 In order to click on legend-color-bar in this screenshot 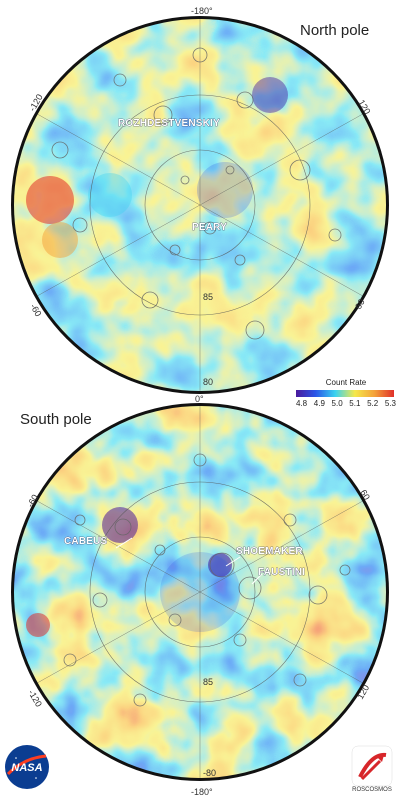, I will do `click(345, 393)`.